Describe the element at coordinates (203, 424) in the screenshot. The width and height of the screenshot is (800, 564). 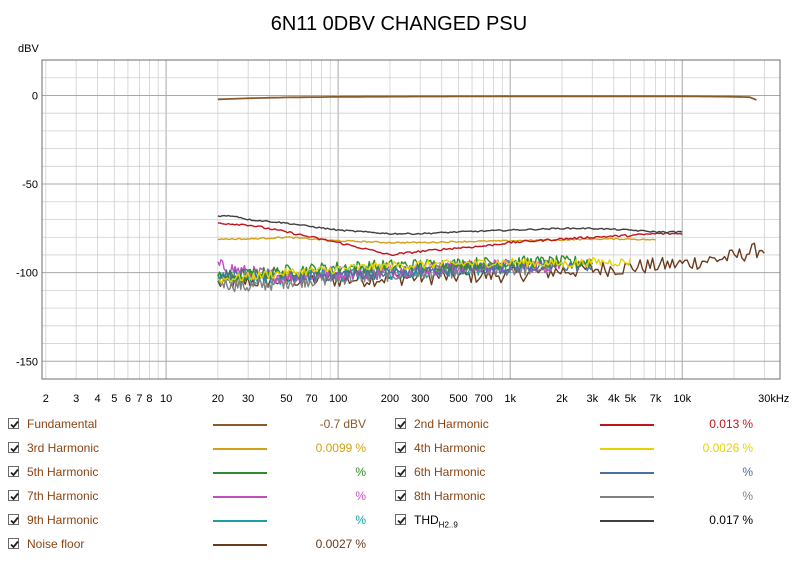
I see `legend-item-fundamental: Fundamental -0.7 dBV` at that location.